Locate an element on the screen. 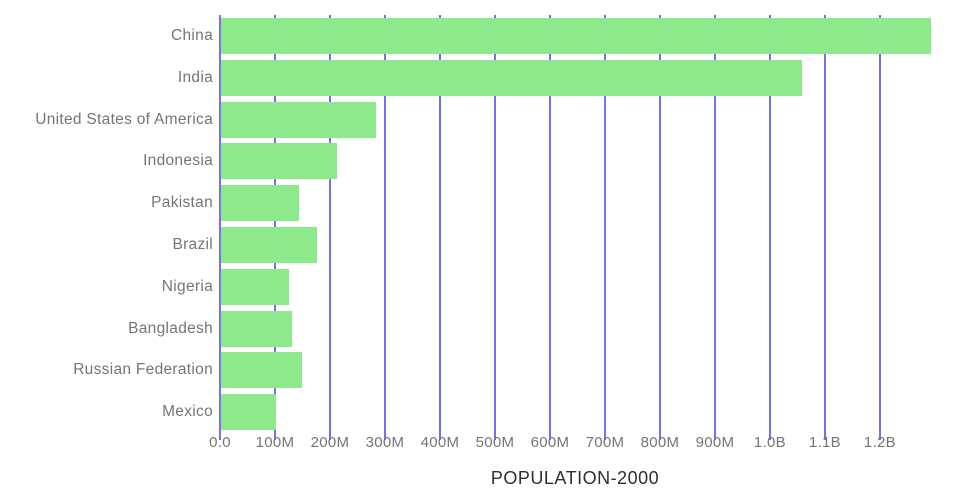 The height and width of the screenshot is (500, 960). x-axis-tick-label: 100M is located at coordinates (275, 442).